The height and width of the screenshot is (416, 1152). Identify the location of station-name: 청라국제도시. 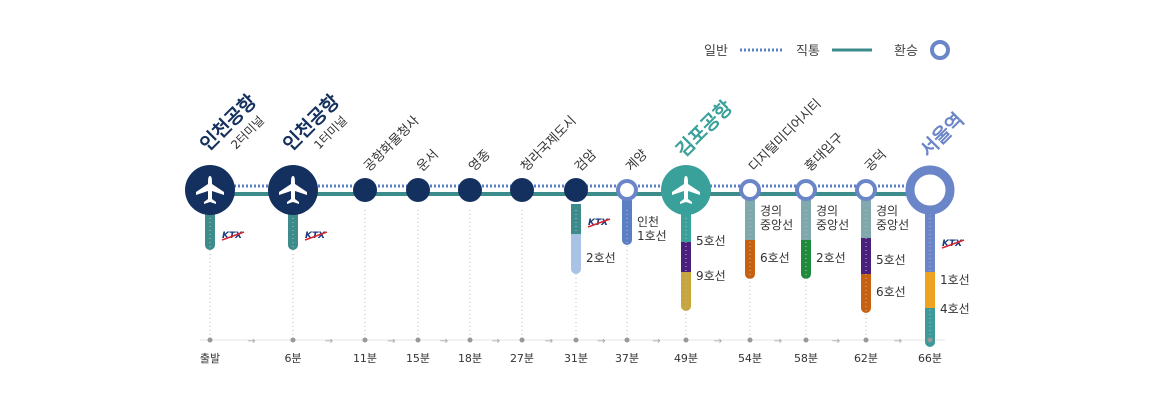
(548, 143).